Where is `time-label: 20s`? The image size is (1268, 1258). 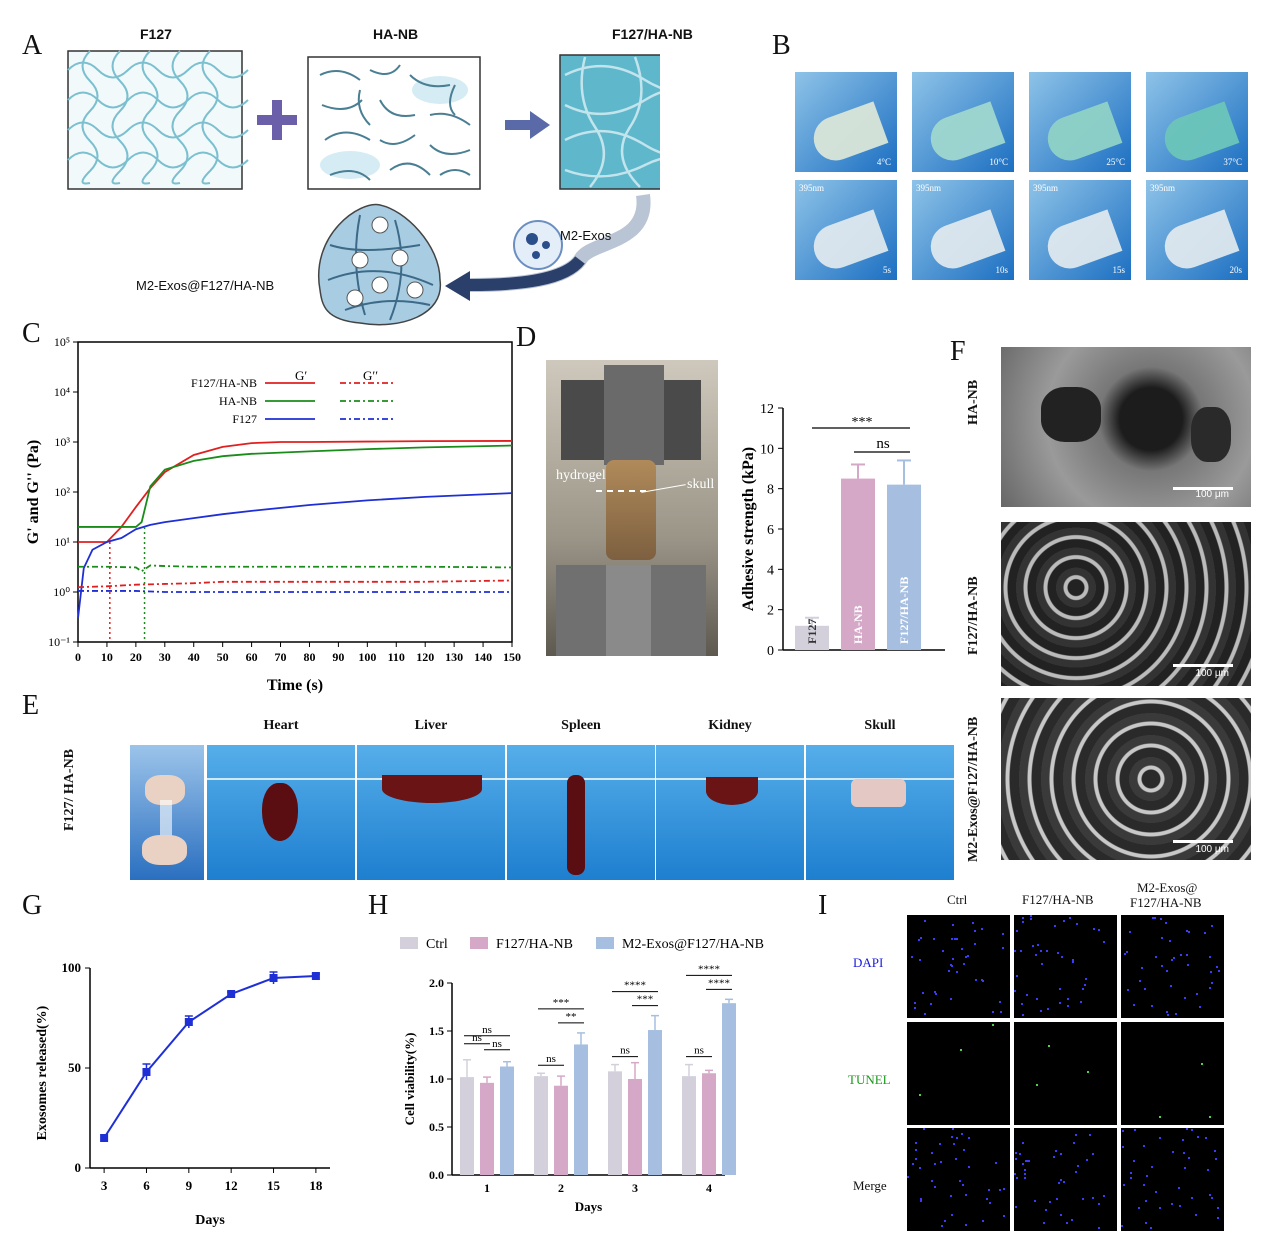
time-label: 20s is located at coordinates (1235, 270).